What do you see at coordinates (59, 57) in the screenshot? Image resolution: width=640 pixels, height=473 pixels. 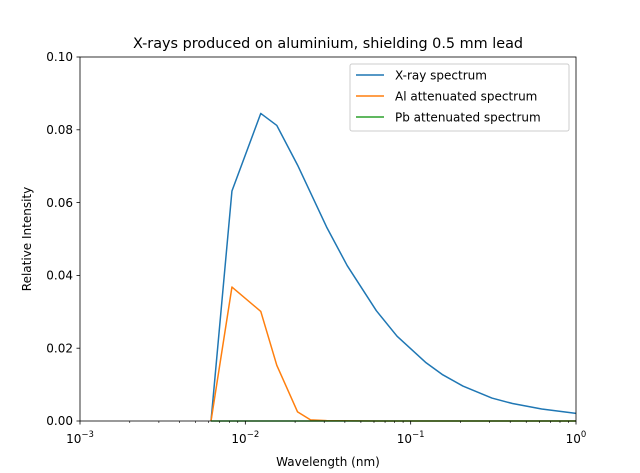 I see `y-tick-label: 0.10` at bounding box center [59, 57].